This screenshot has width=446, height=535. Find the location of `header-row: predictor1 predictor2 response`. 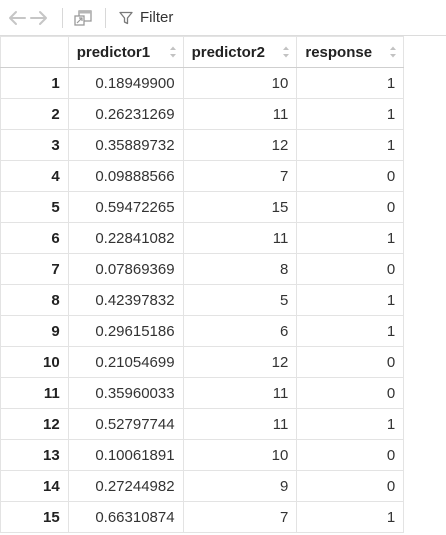

header-row: predictor1 predictor2 response is located at coordinates (223, 52).